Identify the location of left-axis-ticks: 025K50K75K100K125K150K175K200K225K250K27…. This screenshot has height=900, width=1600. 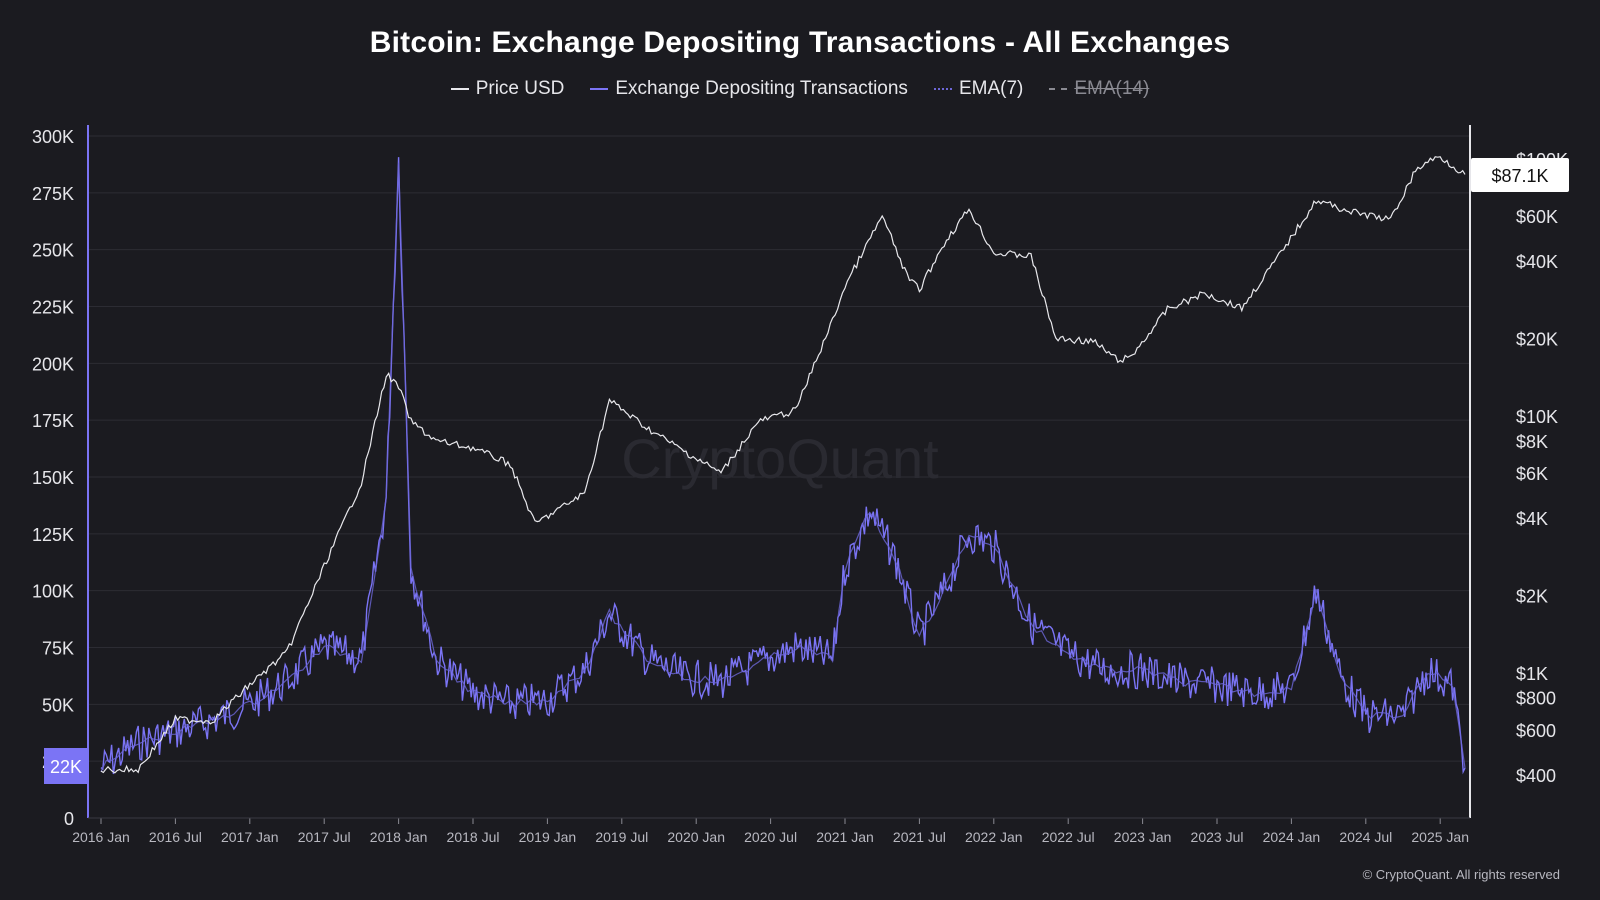
(53, 478).